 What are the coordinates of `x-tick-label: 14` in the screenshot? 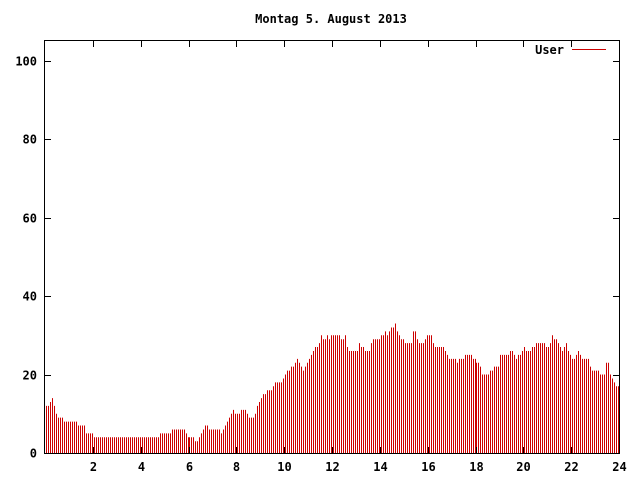 It's located at (380, 467).